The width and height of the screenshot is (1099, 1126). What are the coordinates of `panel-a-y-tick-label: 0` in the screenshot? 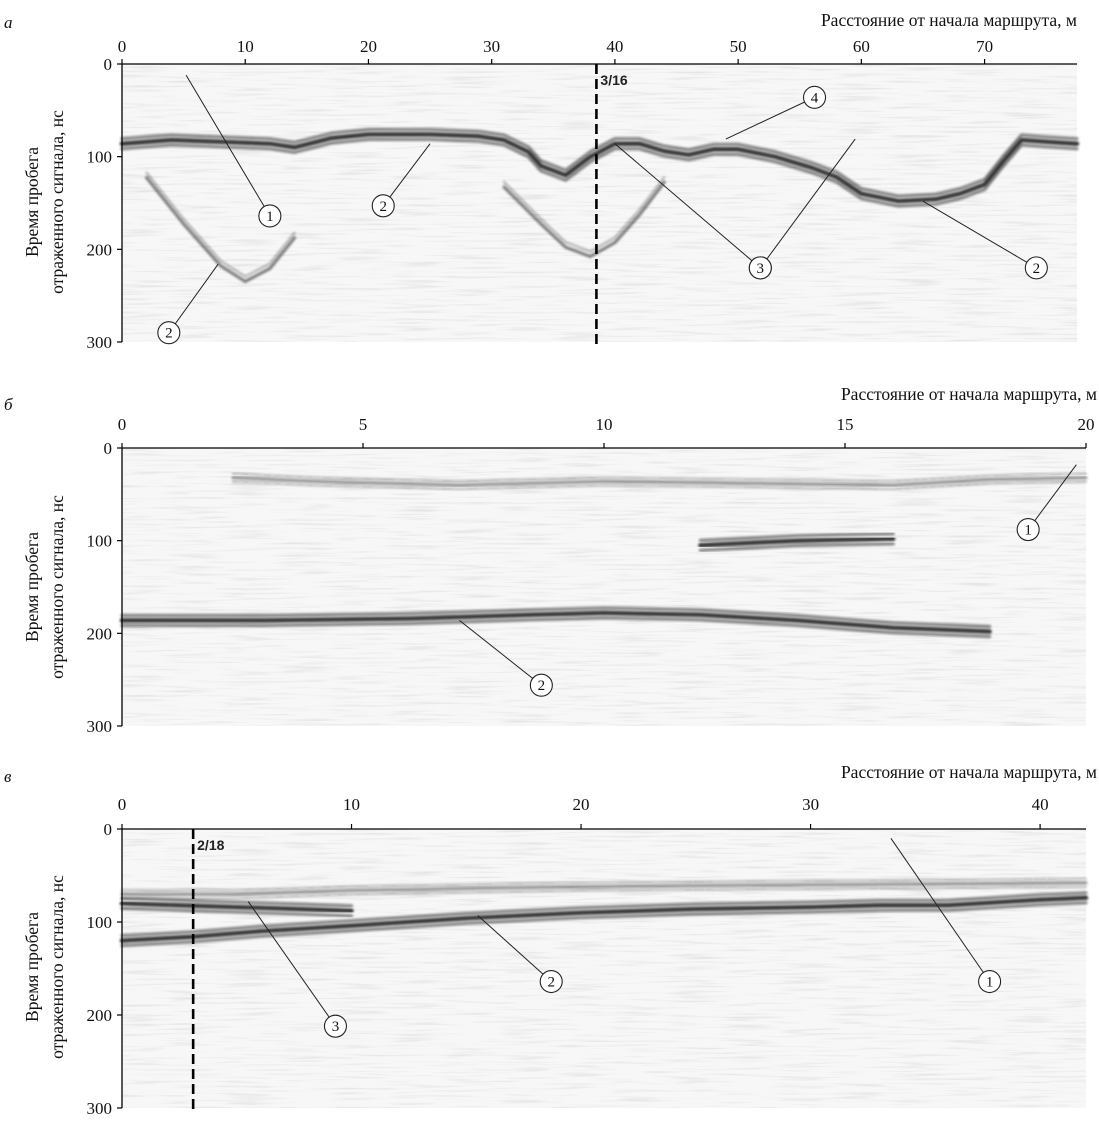 It's located at (108, 64).